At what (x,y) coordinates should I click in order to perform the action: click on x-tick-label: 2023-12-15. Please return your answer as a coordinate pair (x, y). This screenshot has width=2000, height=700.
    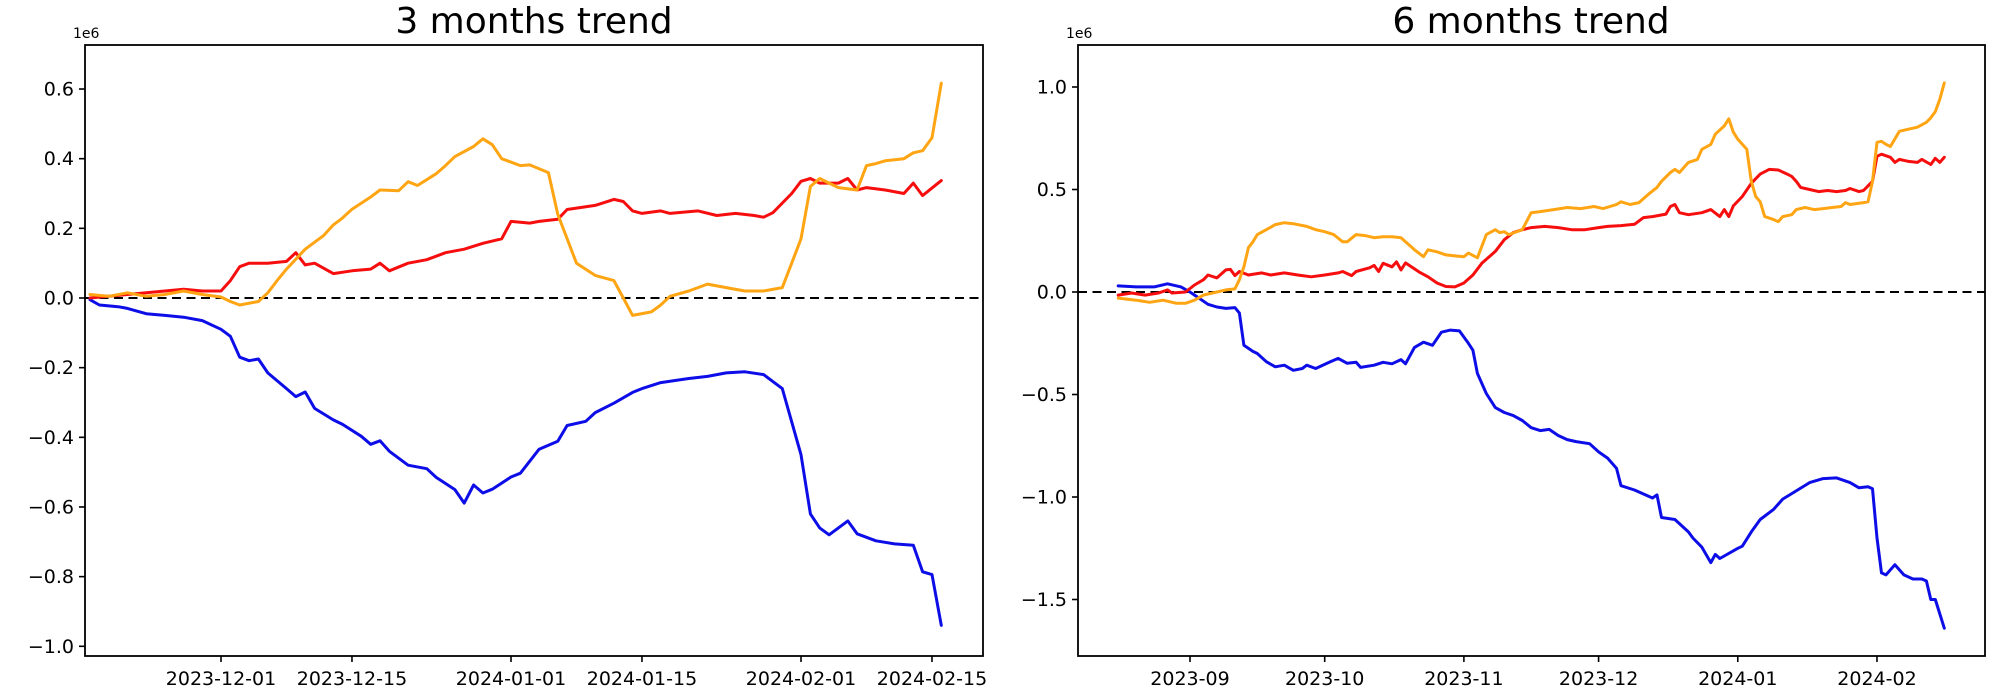
    Looking at the image, I should click on (352, 679).